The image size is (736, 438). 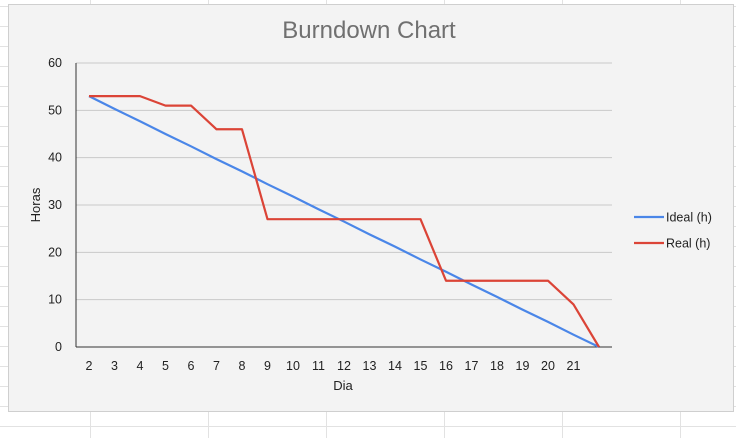 What do you see at coordinates (344, 366) in the screenshot?
I see `x-tick-label: 12` at bounding box center [344, 366].